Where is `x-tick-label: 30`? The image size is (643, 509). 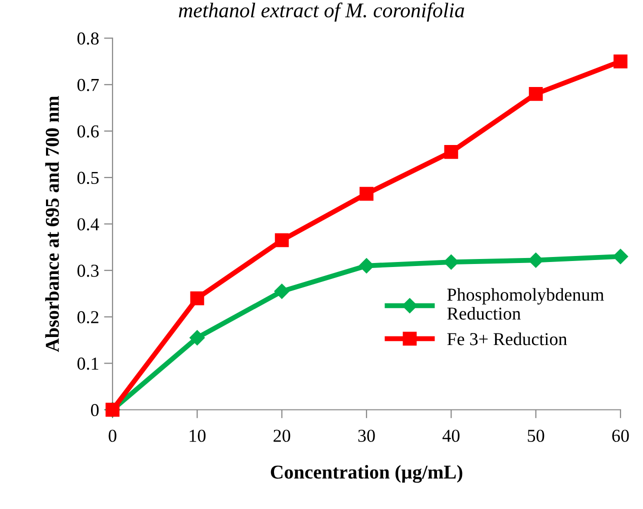
x-tick-label: 30 is located at coordinates (366, 436).